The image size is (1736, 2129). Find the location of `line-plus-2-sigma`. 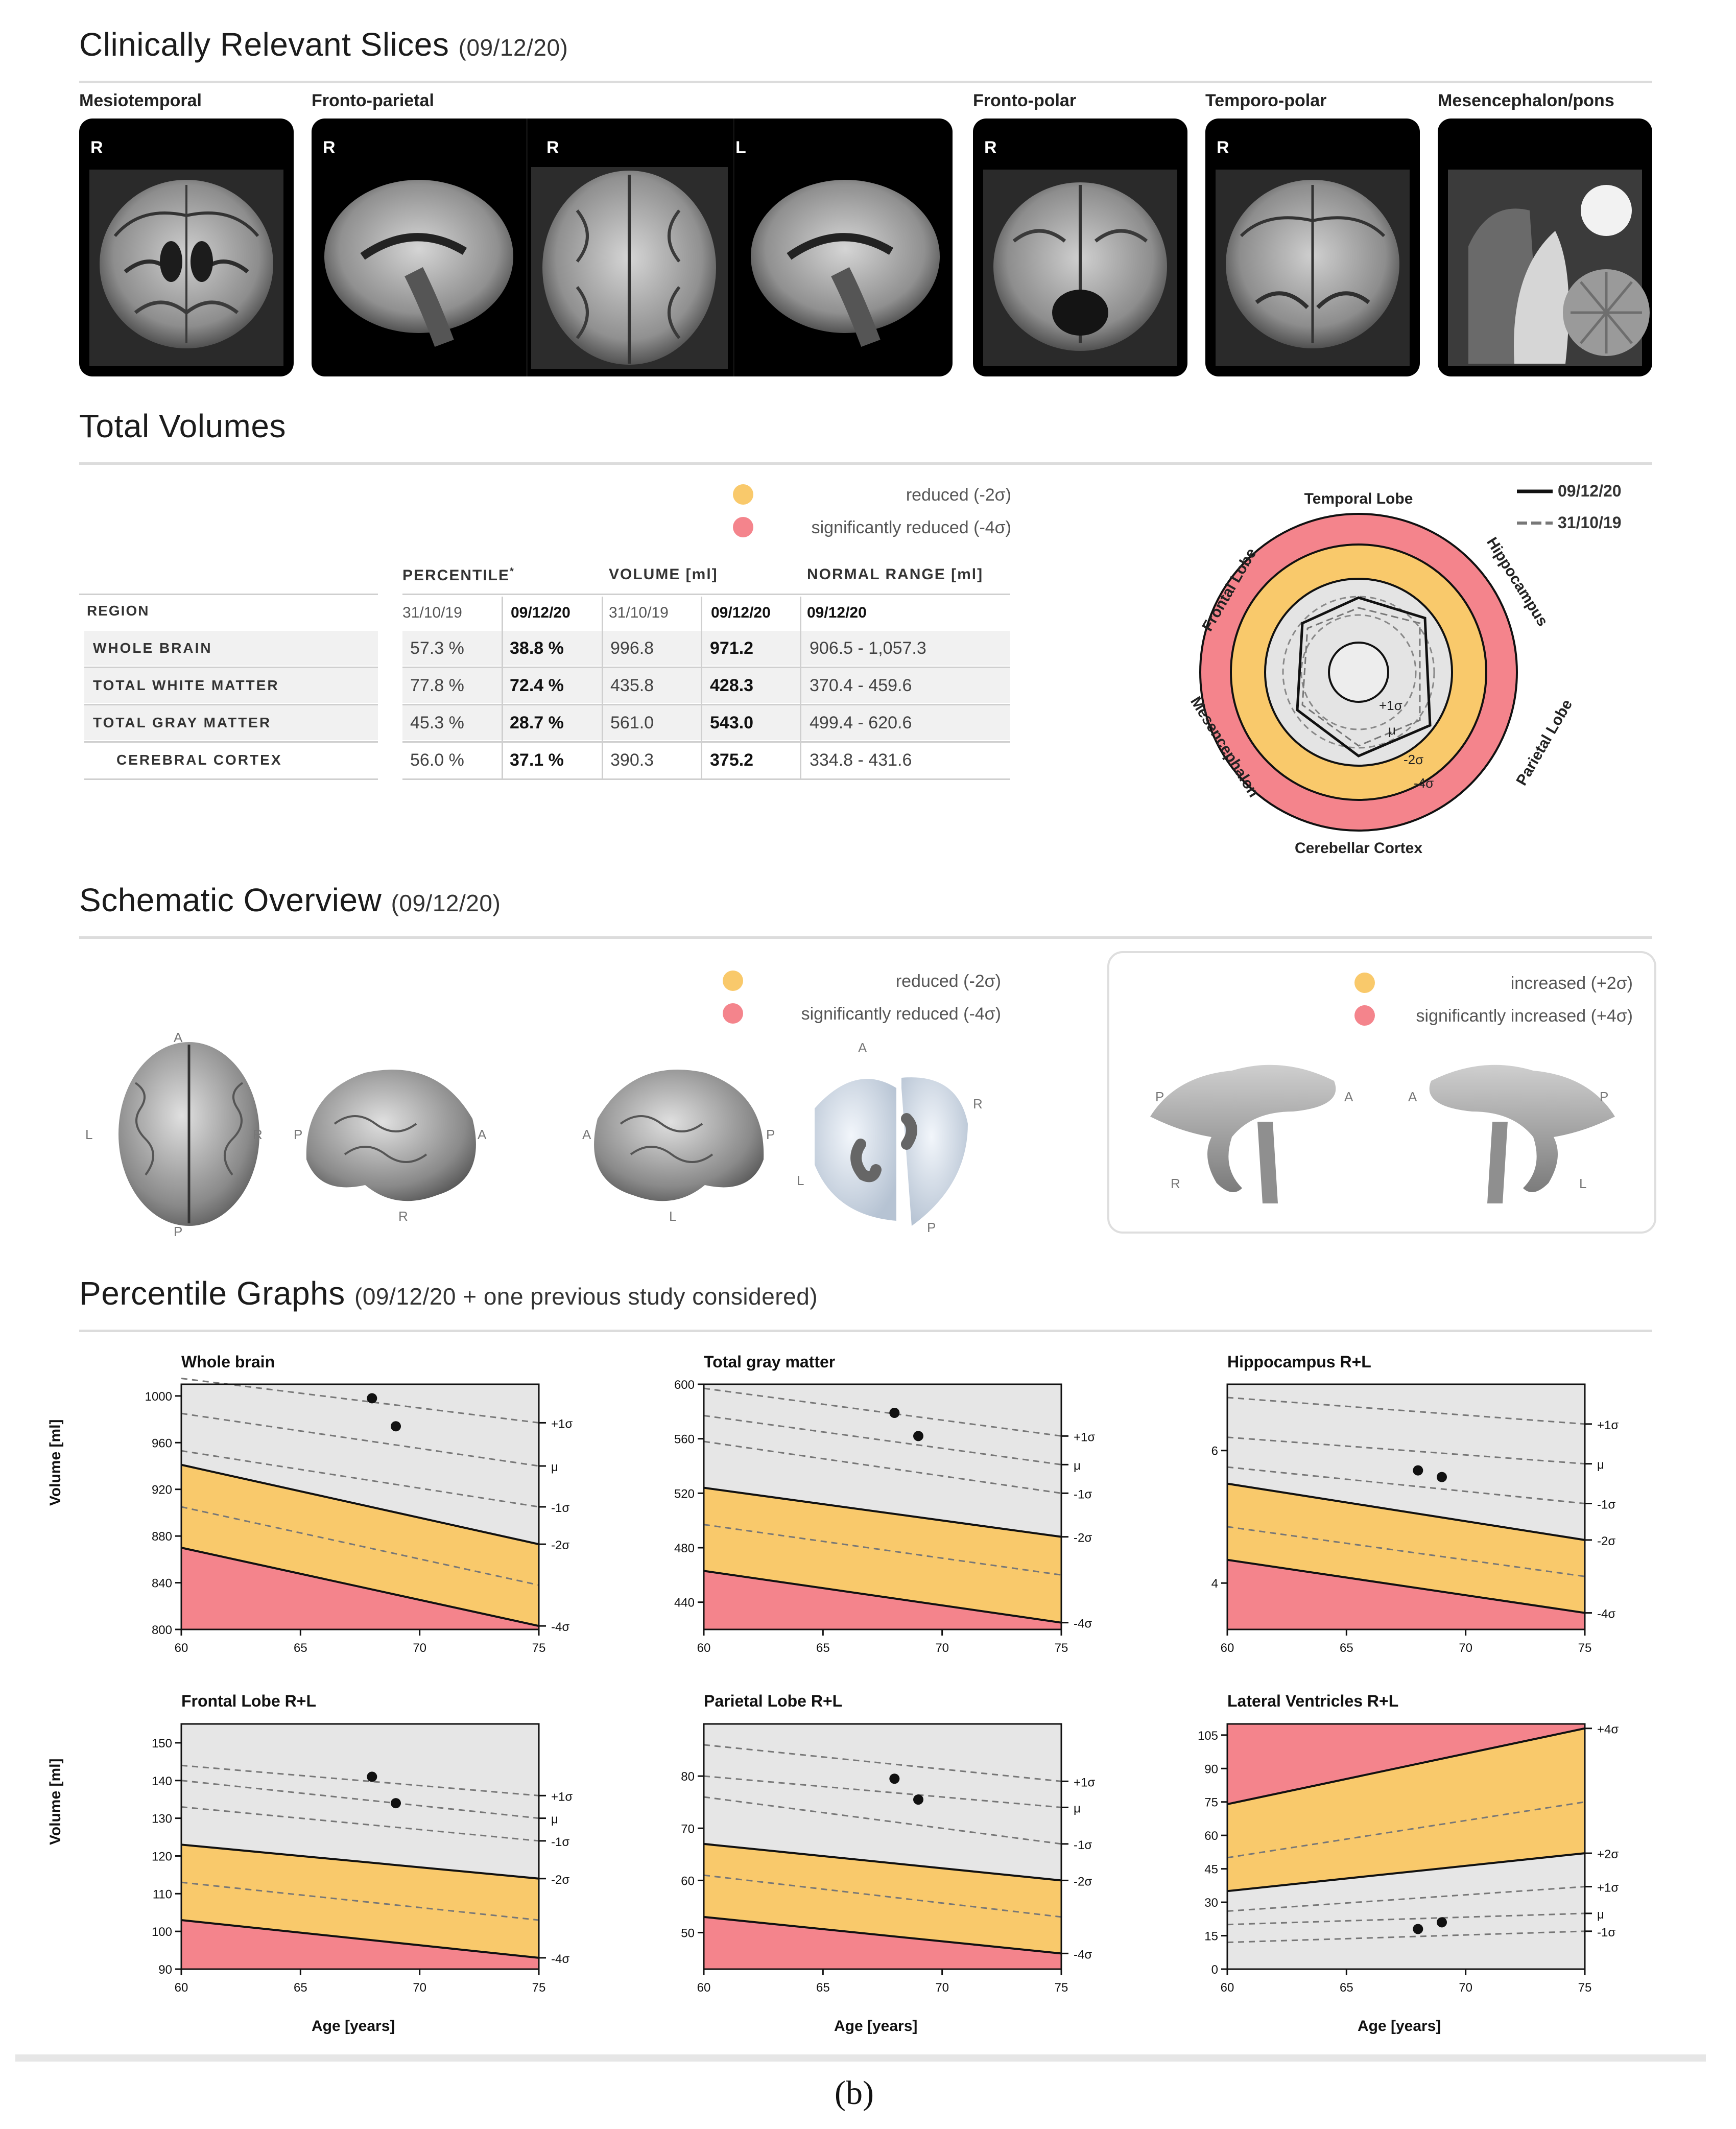

line-plus-2-sigma is located at coordinates (1406, 1873).